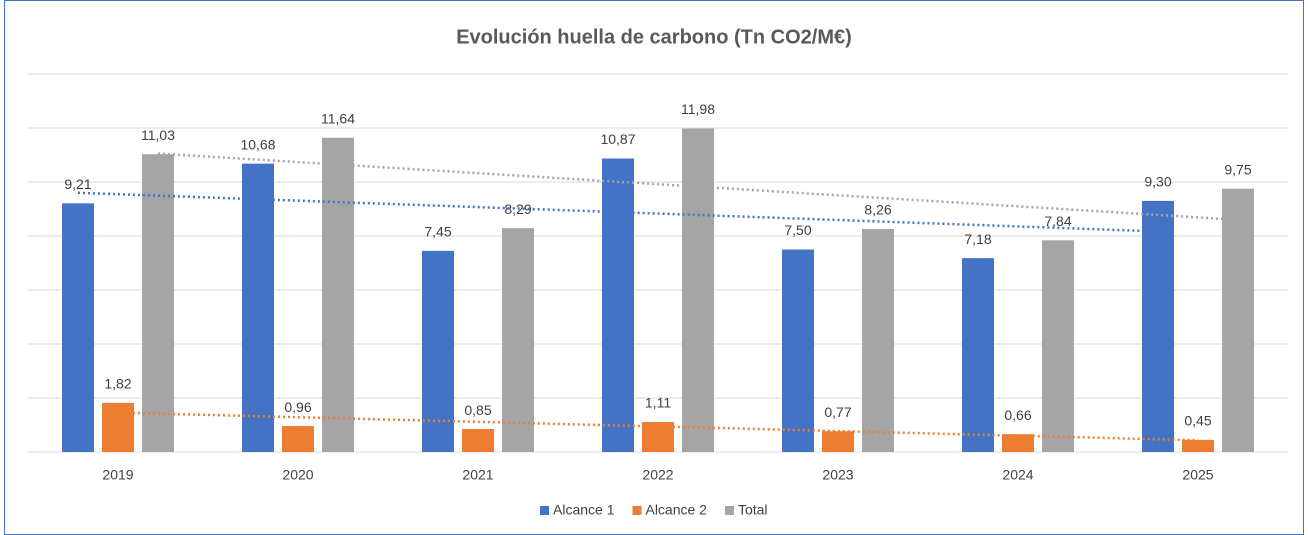 The width and height of the screenshot is (1308, 535). Describe the element at coordinates (877, 210) in the screenshot. I see `value-label: 8,26` at that location.